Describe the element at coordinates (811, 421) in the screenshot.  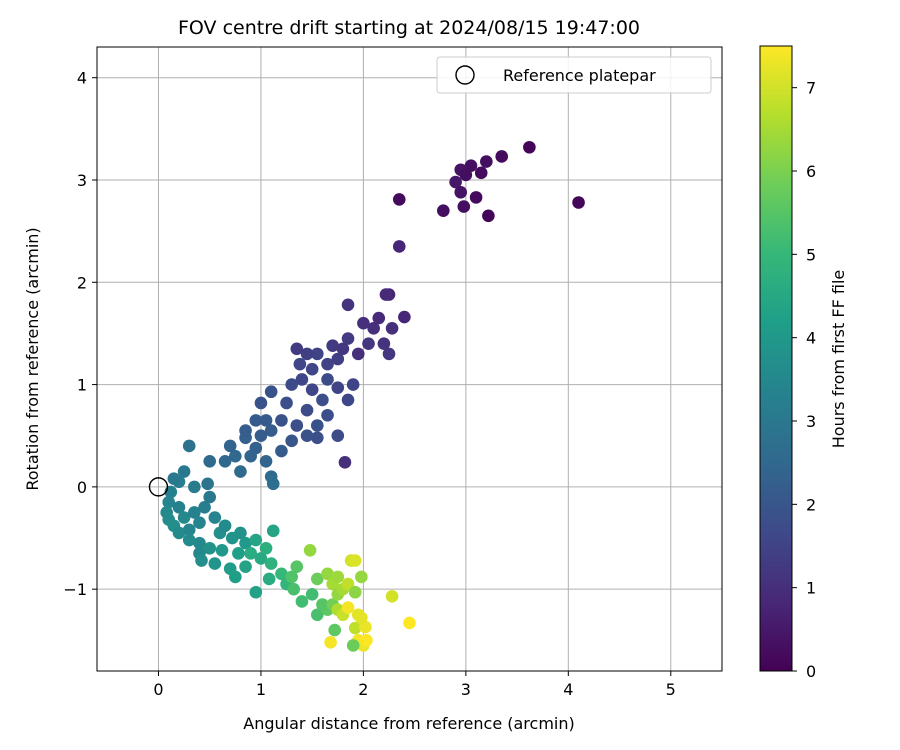
I see `colorbar-tick-label: 3` at that location.